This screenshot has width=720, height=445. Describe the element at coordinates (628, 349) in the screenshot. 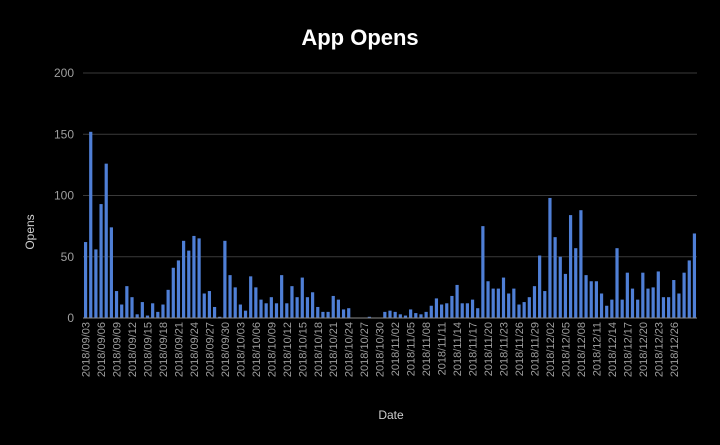

I see `x-tick-label: 2018/12/17` at that location.